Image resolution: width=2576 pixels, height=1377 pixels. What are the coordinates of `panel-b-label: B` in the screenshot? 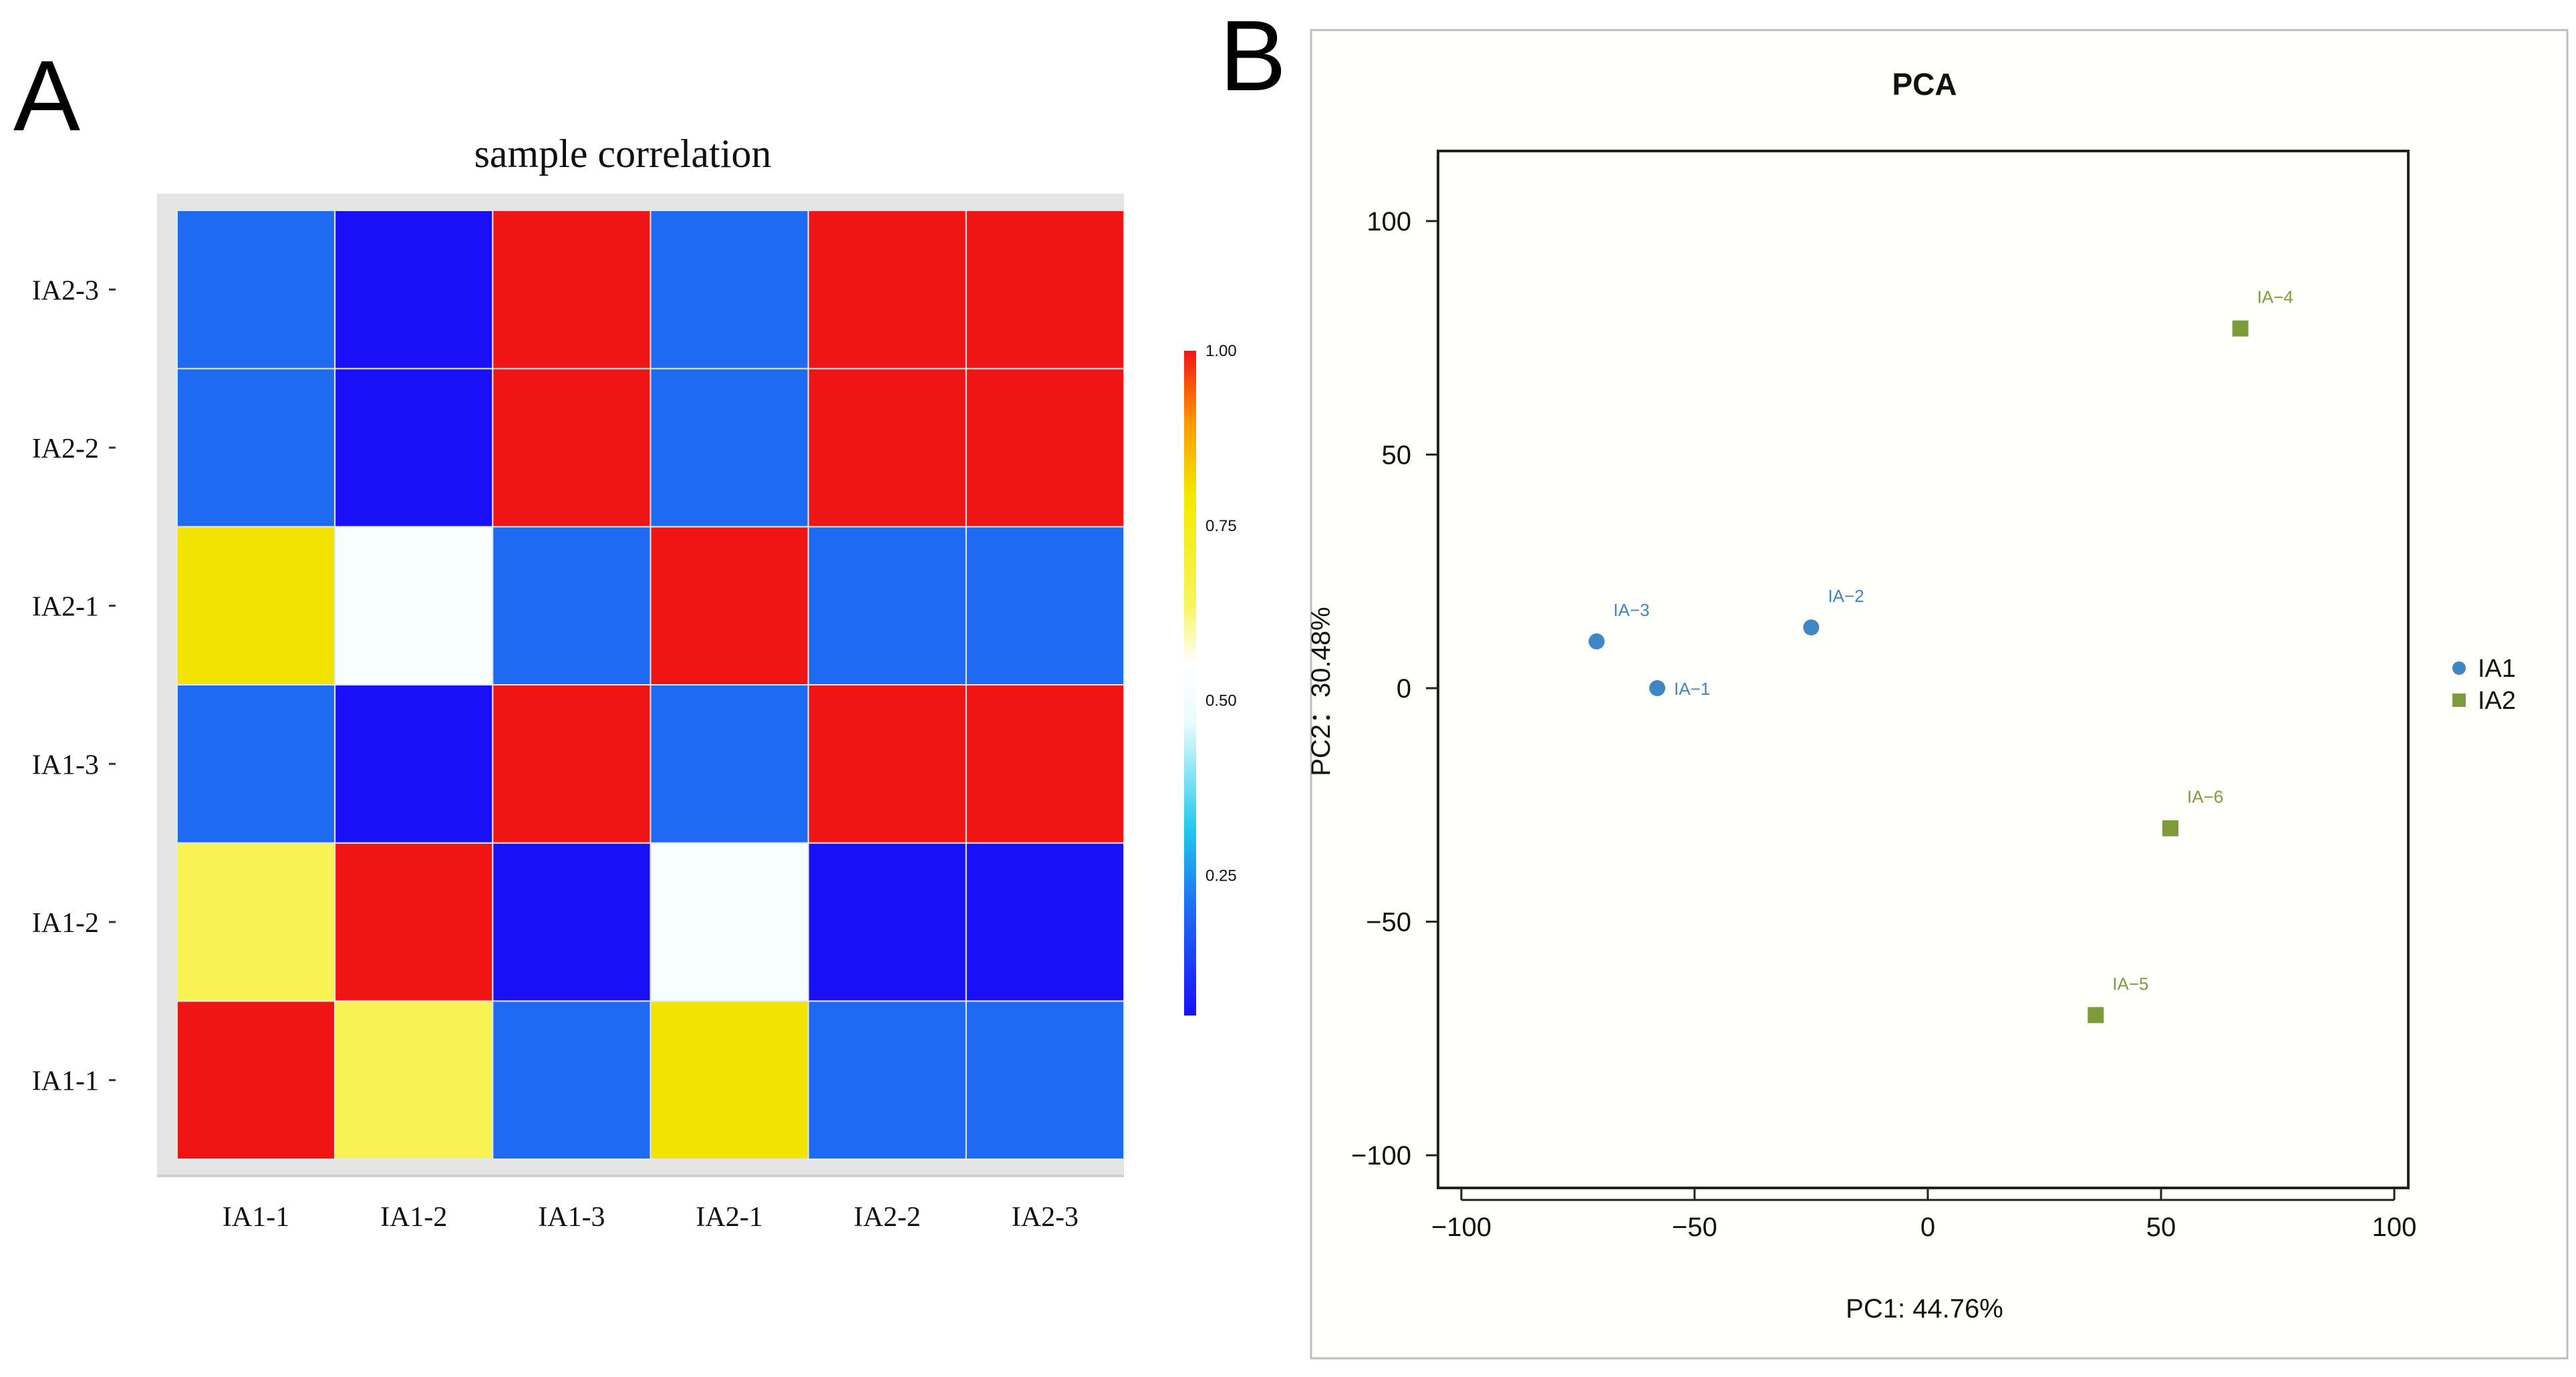 It's located at (1253, 56).